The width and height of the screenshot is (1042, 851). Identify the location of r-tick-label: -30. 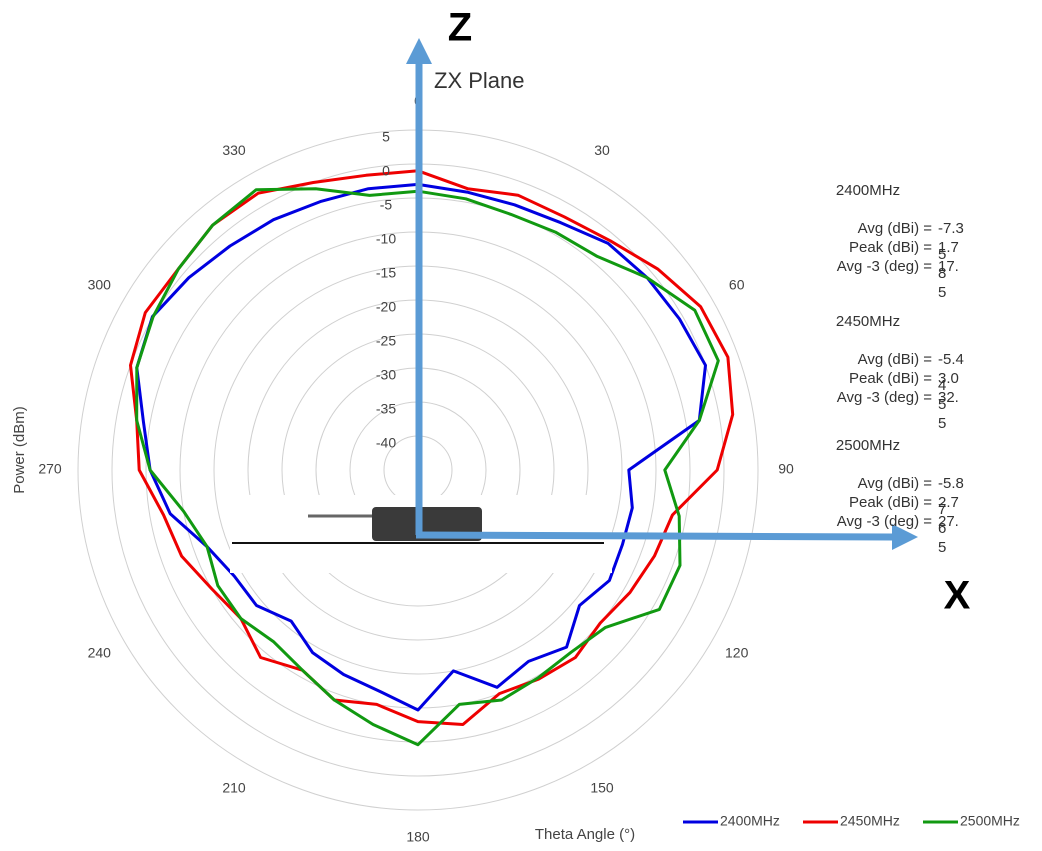
(386, 375).